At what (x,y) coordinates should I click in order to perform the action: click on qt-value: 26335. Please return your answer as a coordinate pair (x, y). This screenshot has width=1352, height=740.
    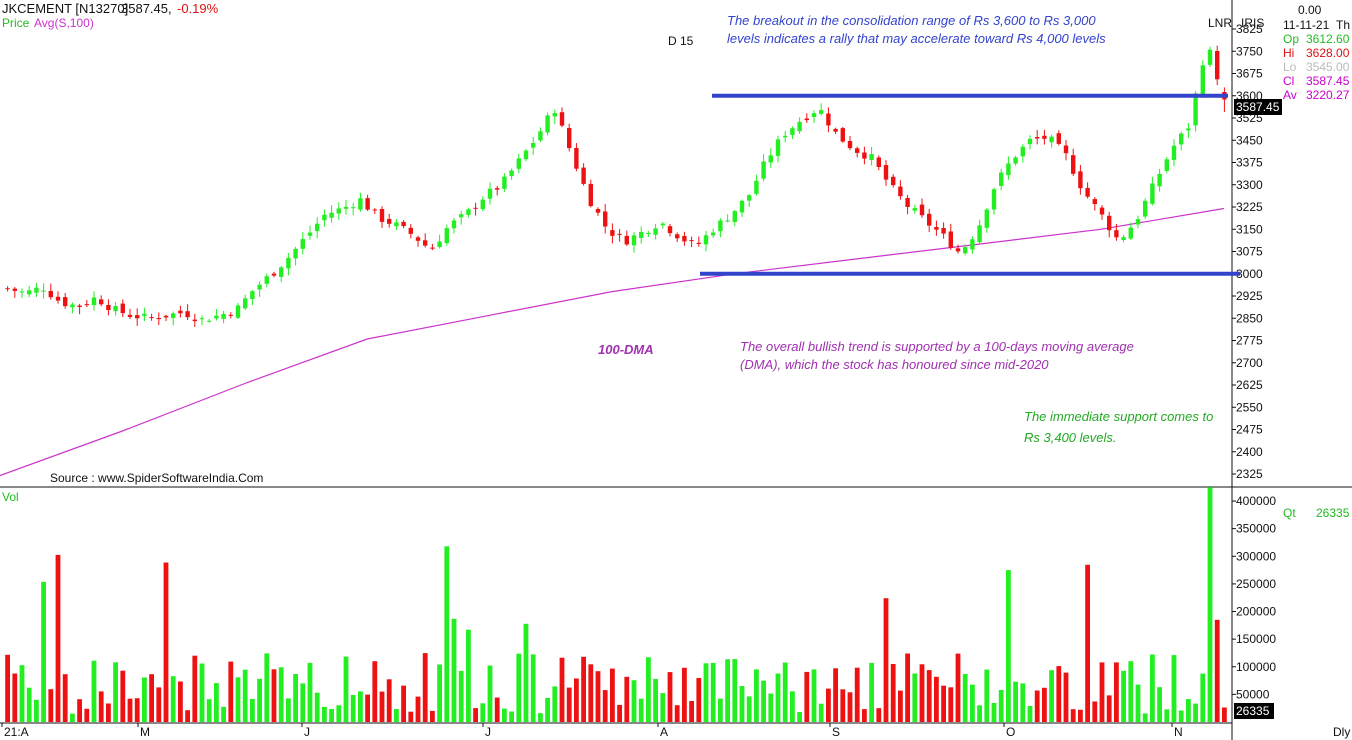
    Looking at the image, I should click on (1333, 513).